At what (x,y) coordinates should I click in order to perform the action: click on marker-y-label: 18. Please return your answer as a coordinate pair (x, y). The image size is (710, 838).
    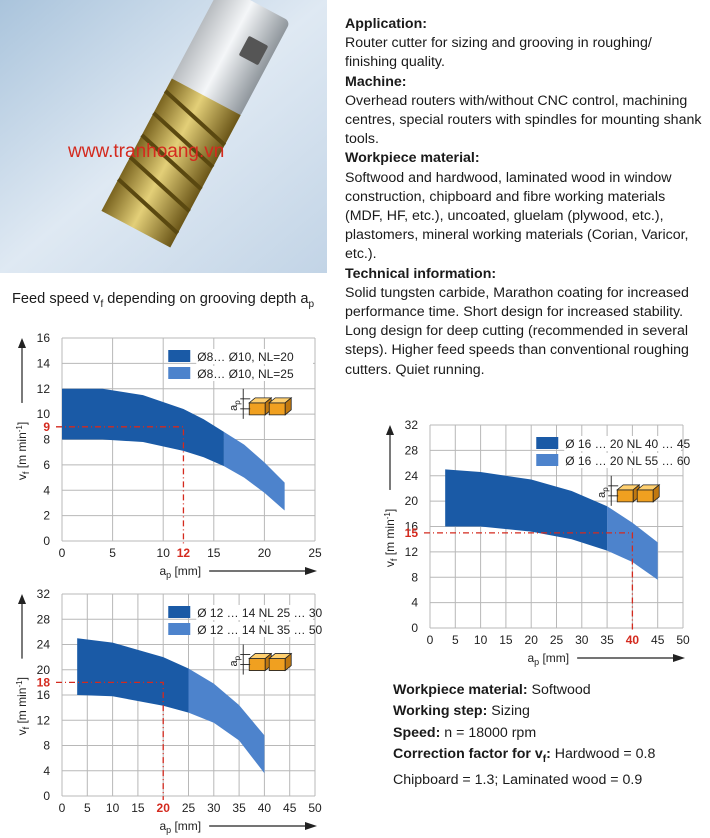
    Looking at the image, I should click on (44, 682).